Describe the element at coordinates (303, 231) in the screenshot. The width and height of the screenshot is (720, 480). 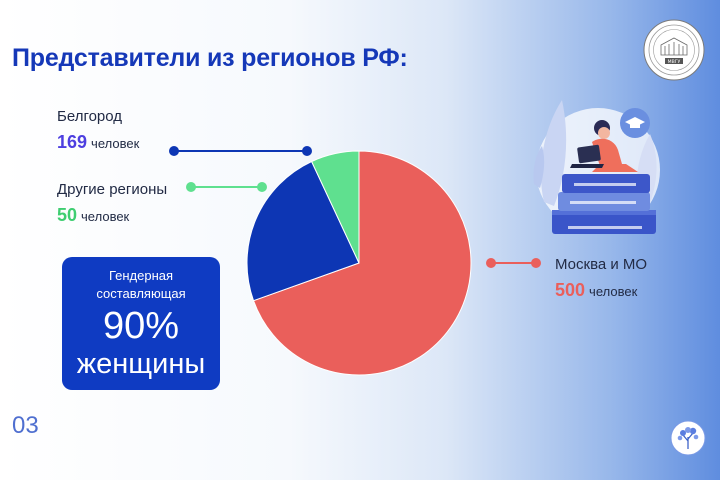
I see `pie-slice-белгород` at that location.